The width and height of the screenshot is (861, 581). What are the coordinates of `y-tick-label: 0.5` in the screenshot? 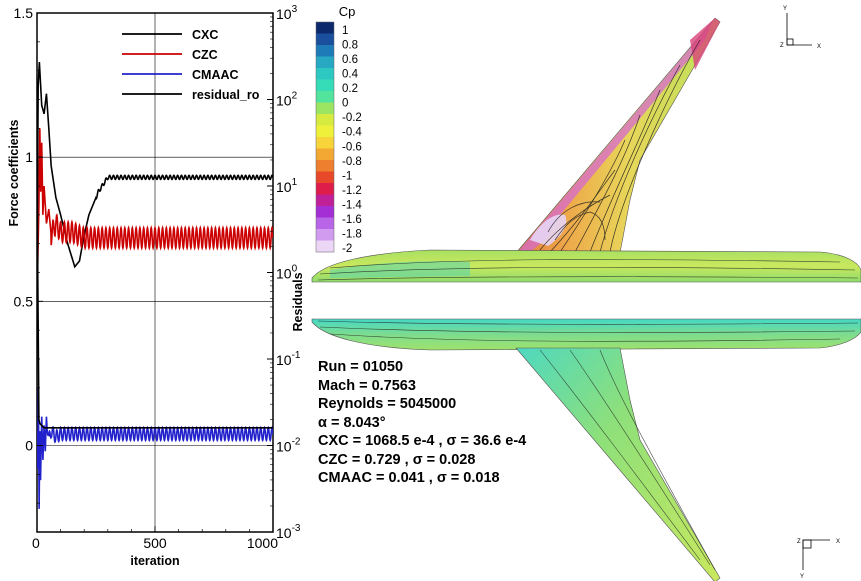 It's located at (24, 301).